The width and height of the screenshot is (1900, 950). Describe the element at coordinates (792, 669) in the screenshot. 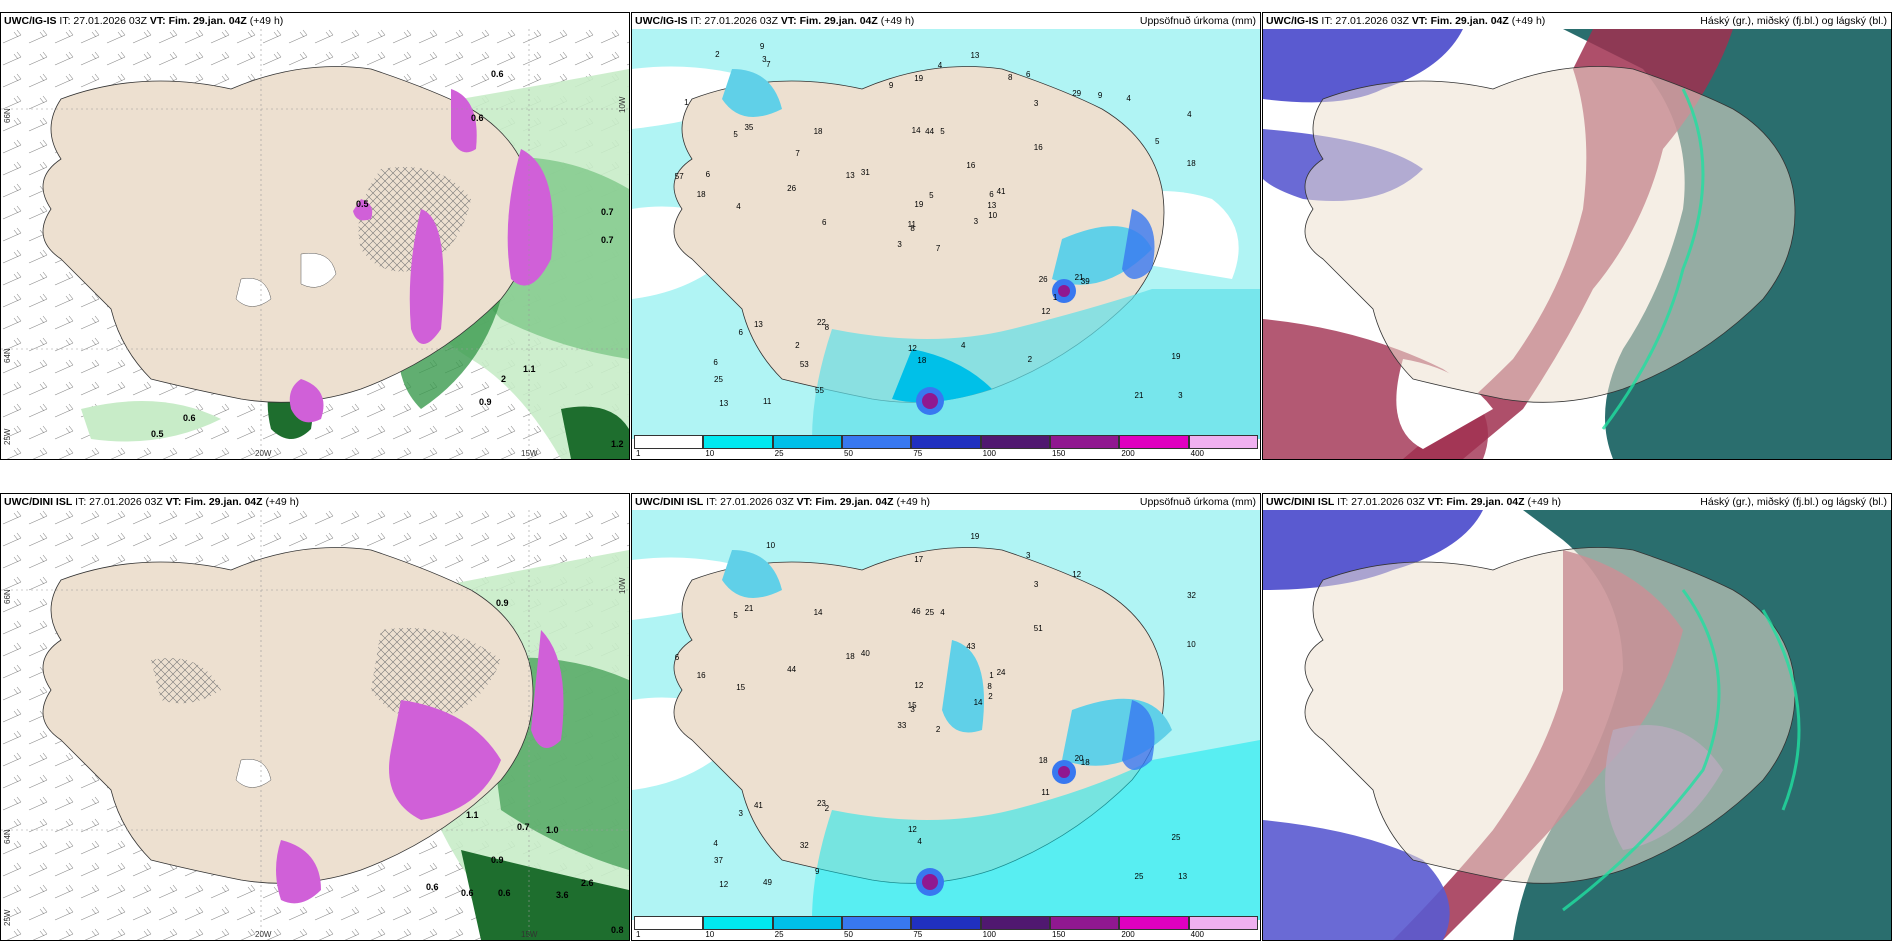

I see `precip-value: 44` at that location.